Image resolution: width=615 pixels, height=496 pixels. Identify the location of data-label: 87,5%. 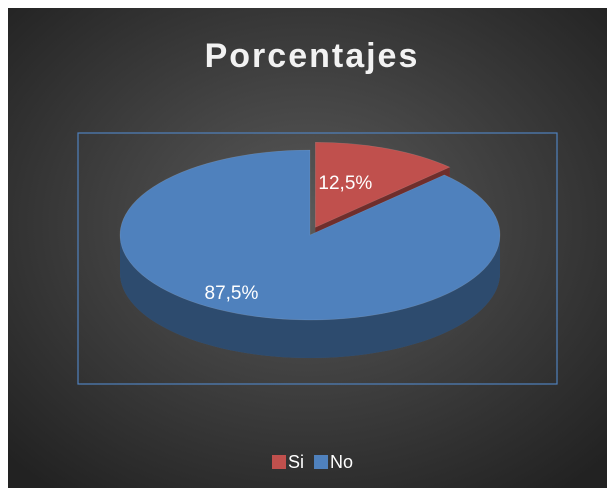
(232, 293).